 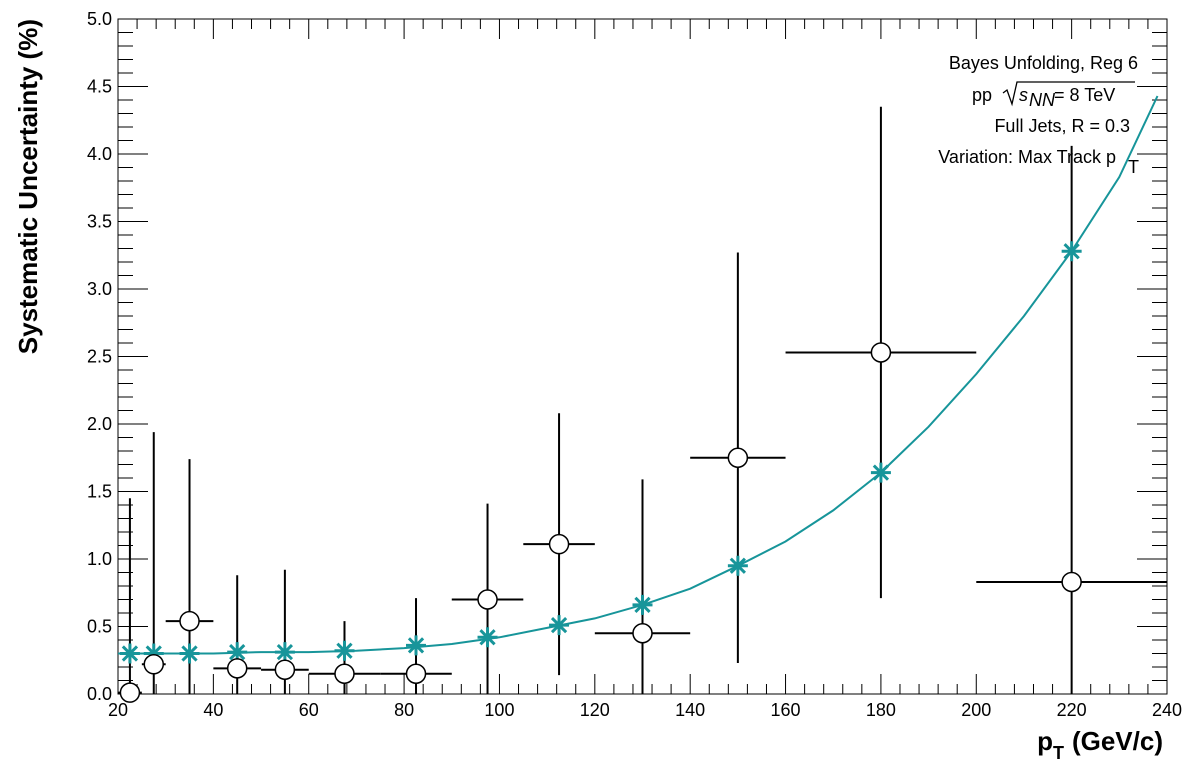 I want to click on annotation-pp: pp, so click(x=982, y=95).